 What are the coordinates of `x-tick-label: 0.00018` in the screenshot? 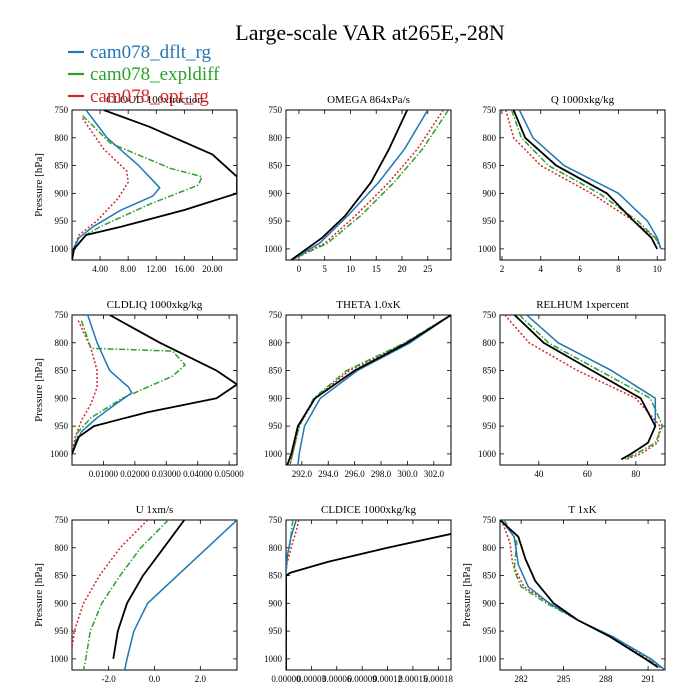 It's located at (439, 679).